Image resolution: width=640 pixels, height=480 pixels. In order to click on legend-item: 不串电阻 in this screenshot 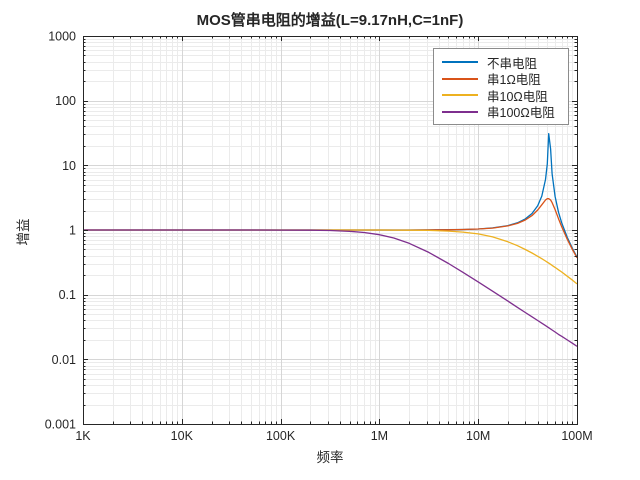, I will do `click(505, 62)`.